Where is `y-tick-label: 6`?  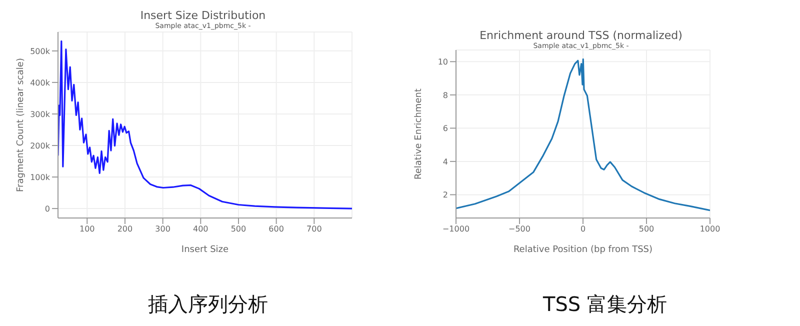 y-tick-label: 6 is located at coordinates (445, 129).